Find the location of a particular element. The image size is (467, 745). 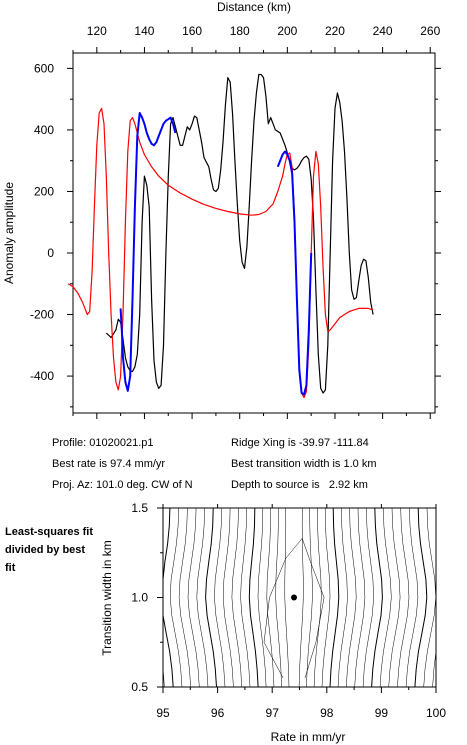

best-fit-point is located at coordinates (294, 597).